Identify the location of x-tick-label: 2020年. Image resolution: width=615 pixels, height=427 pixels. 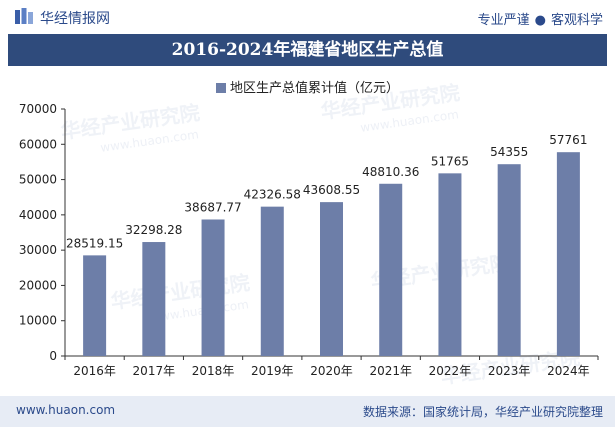
(331, 371).